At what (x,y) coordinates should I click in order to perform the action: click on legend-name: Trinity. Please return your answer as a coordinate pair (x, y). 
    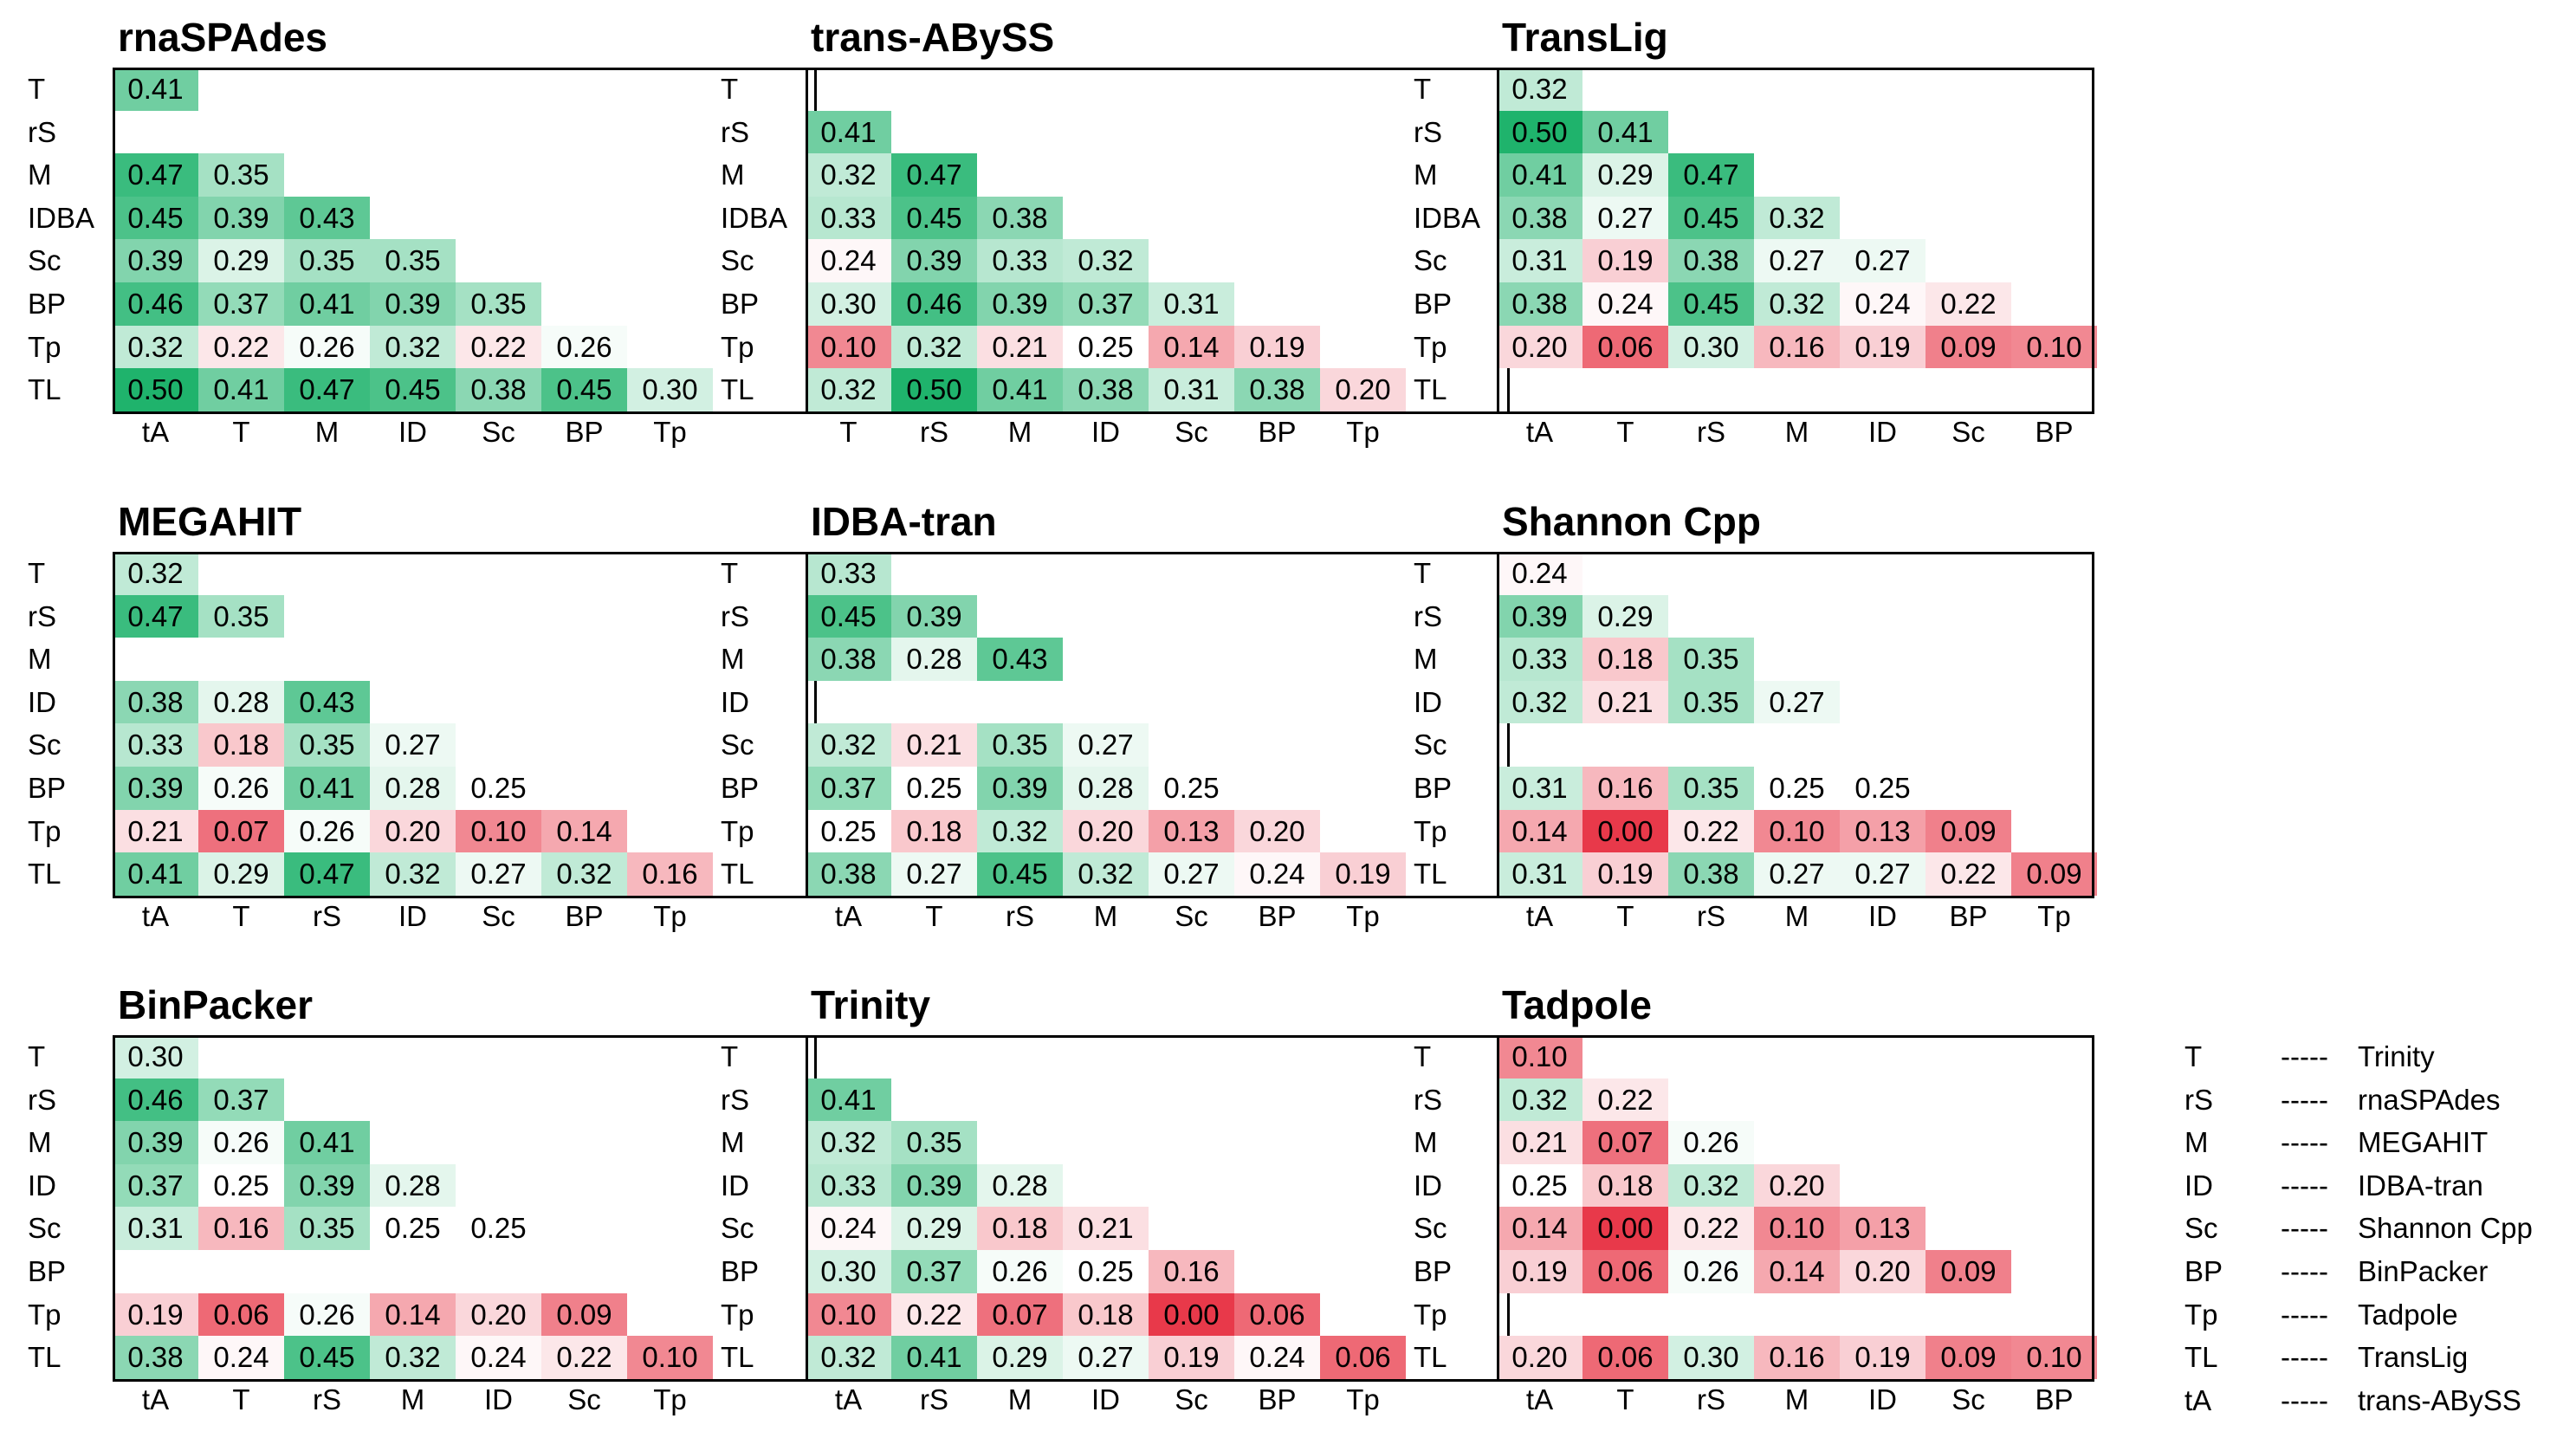
    Looking at the image, I should click on (2396, 1056).